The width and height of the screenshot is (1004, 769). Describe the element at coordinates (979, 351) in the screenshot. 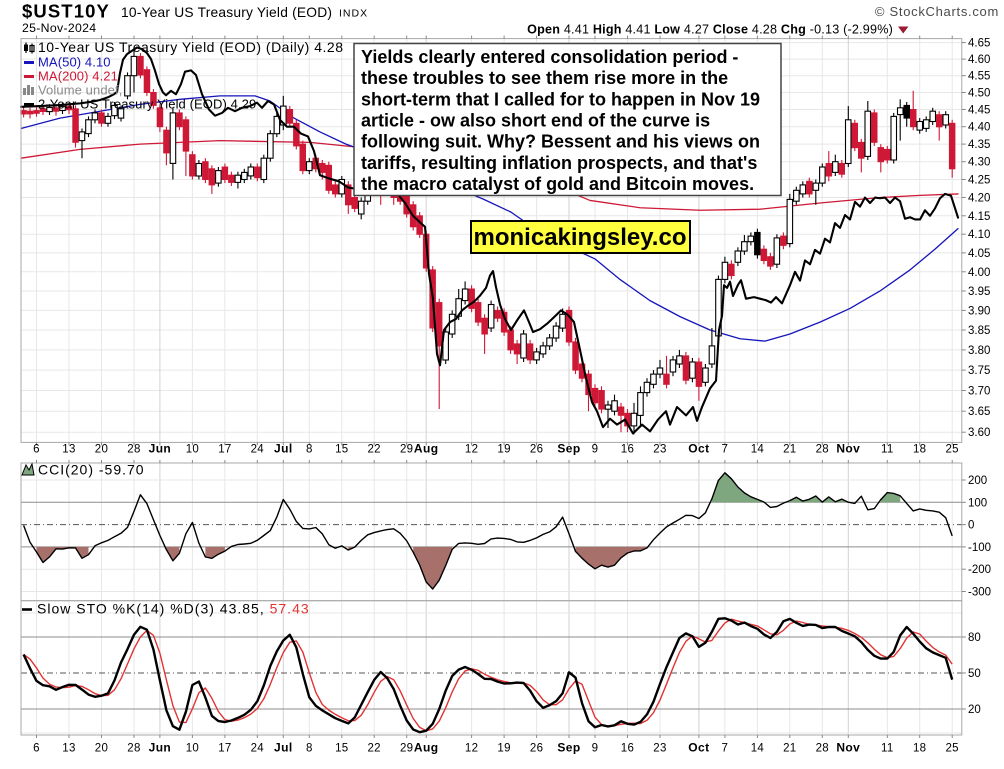

I see `svg-text: 3.80` at that location.